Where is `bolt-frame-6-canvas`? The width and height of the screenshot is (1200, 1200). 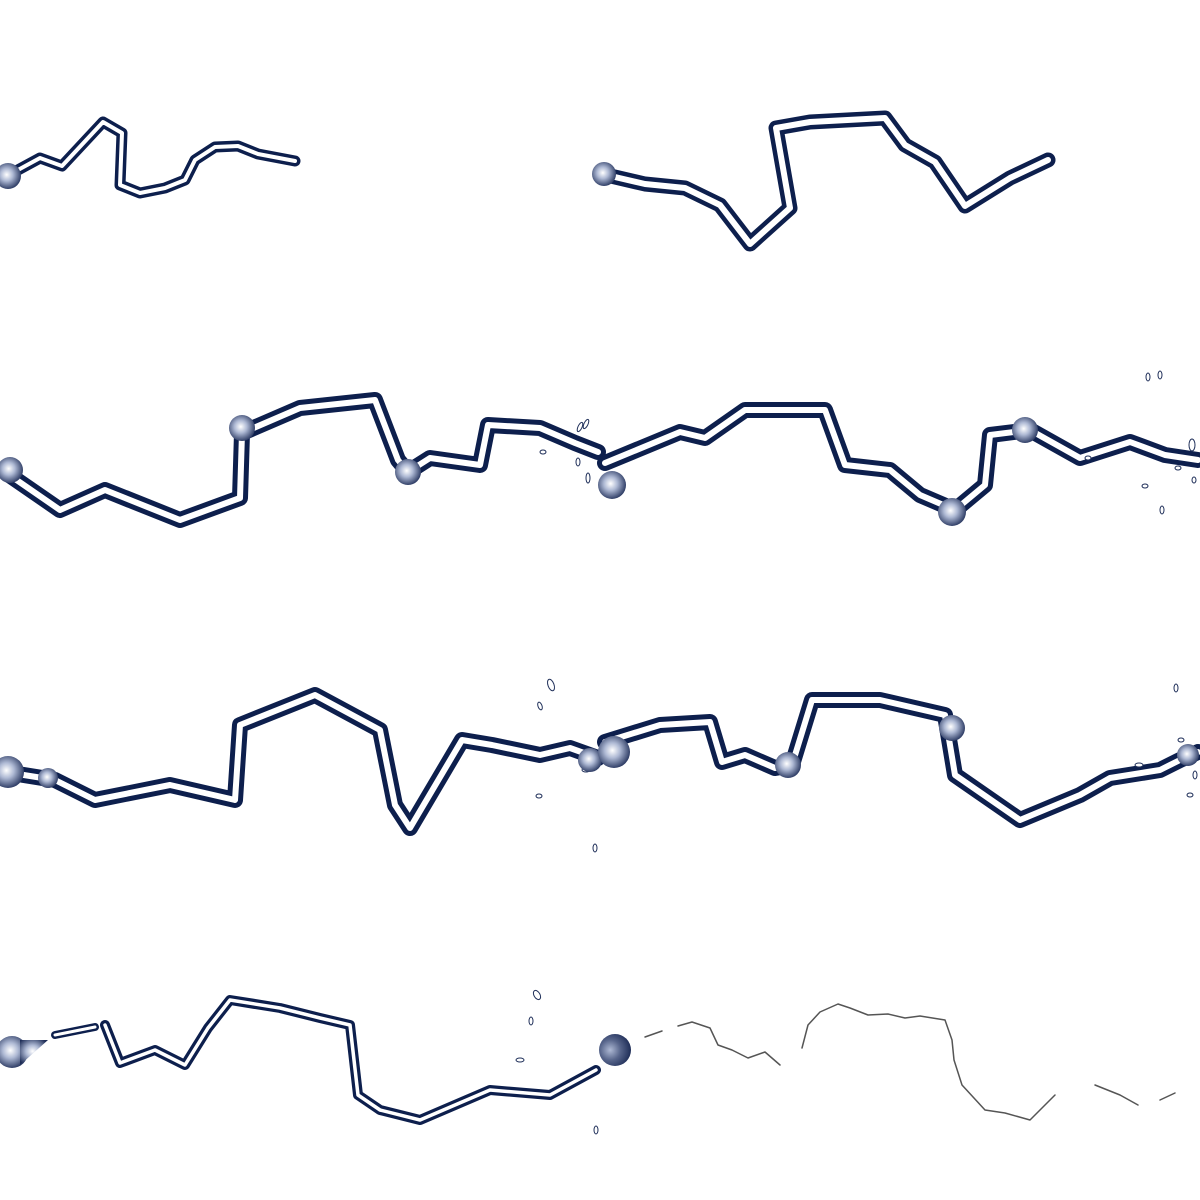 bolt-frame-6-canvas is located at coordinates (898, 755).